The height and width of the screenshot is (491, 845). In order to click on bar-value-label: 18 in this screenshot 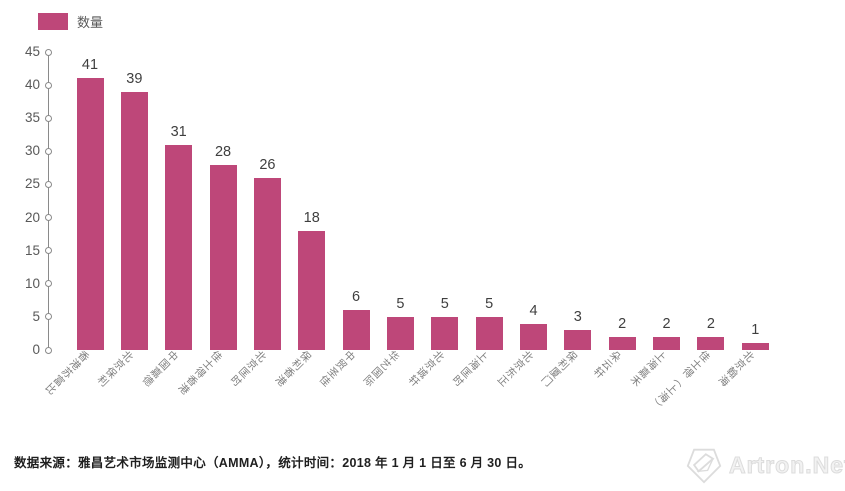, I will do `click(311, 217)`.